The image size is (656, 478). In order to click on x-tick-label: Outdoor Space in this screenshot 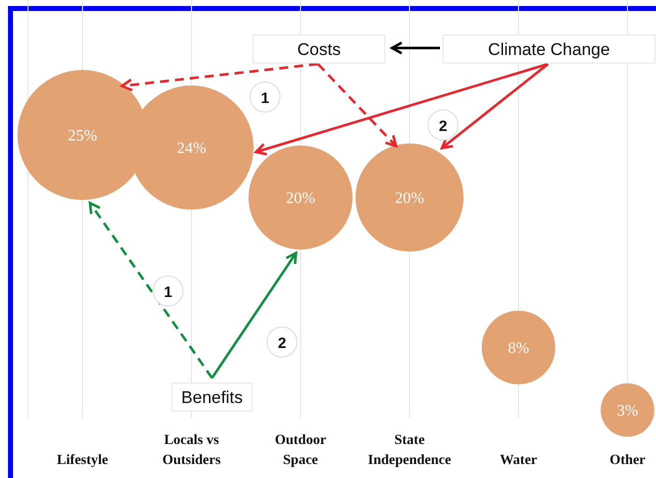, I will do `click(300, 450)`.